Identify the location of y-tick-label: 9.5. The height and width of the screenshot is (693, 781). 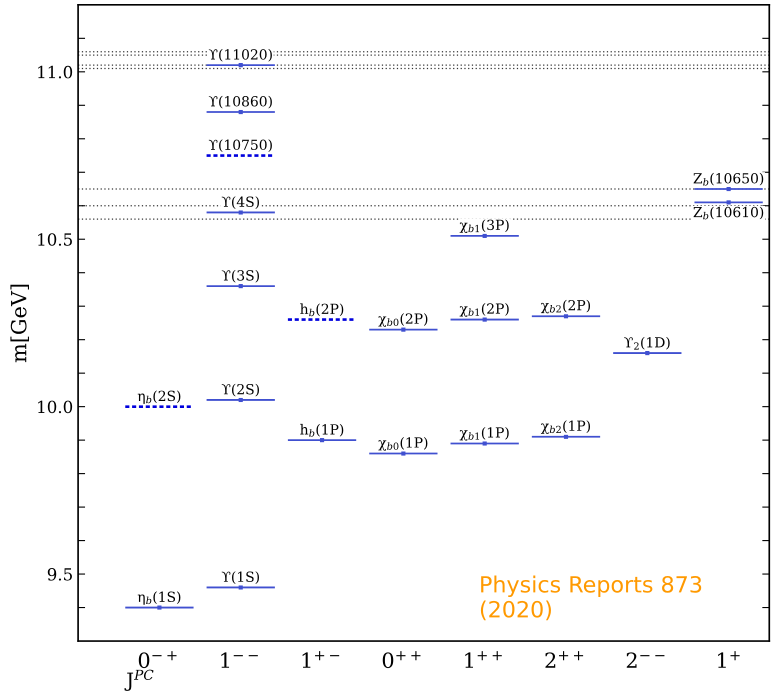
(60, 574).